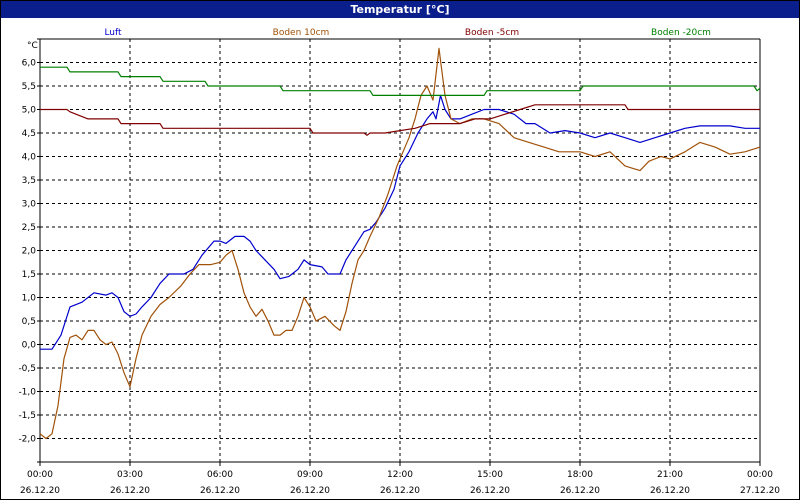 The width and height of the screenshot is (800, 500). Describe the element at coordinates (27, 440) in the screenshot. I see `y-tick-label: -2,0` at that location.